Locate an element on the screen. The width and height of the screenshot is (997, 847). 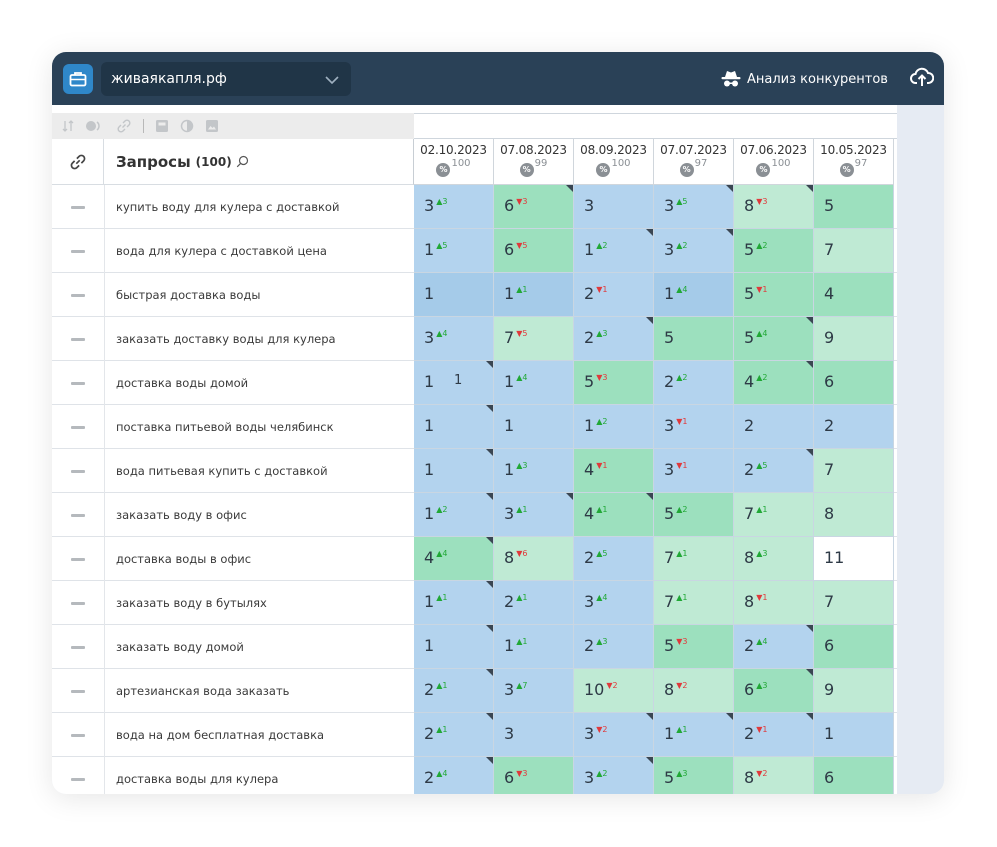
position-cell: 4 ▲1 is located at coordinates (614, 515).